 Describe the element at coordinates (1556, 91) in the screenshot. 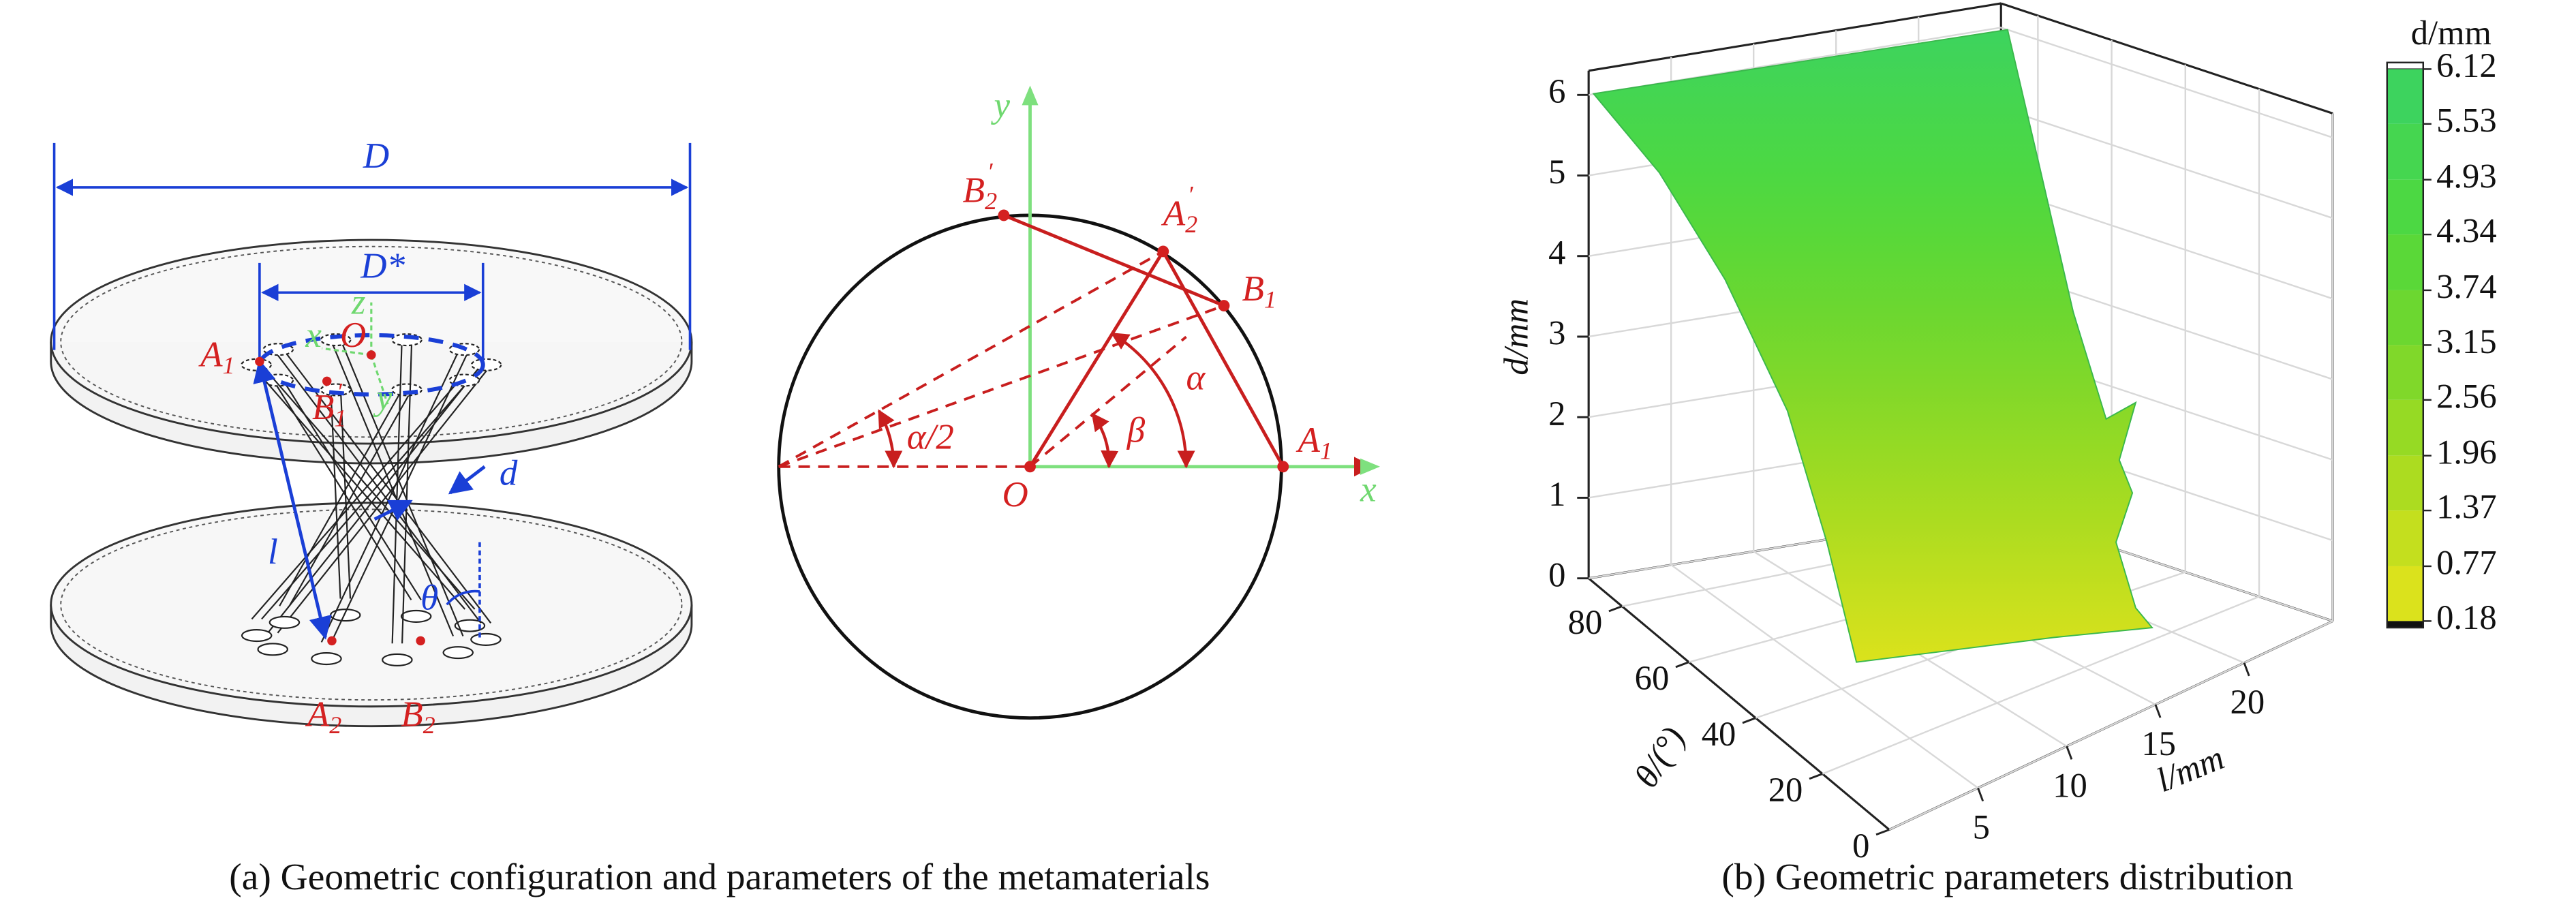

I see `z-tick-label: 6` at that location.